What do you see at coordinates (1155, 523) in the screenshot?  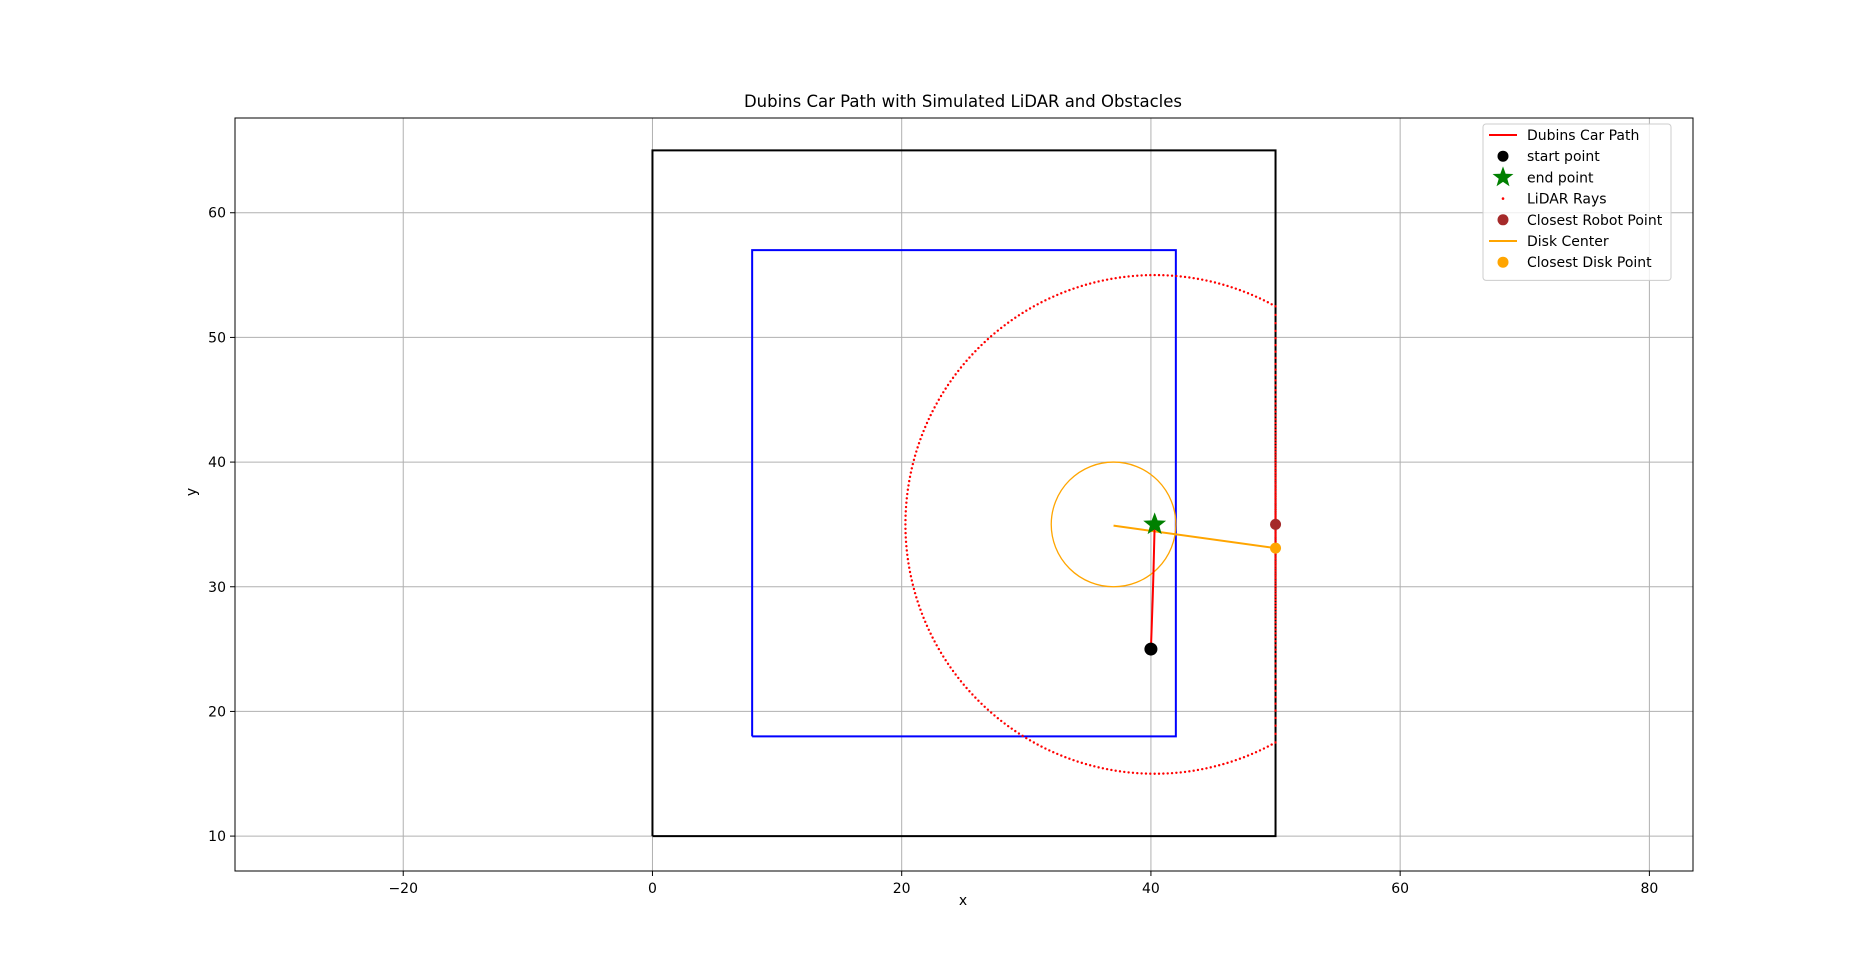 I see `end-point` at bounding box center [1155, 523].